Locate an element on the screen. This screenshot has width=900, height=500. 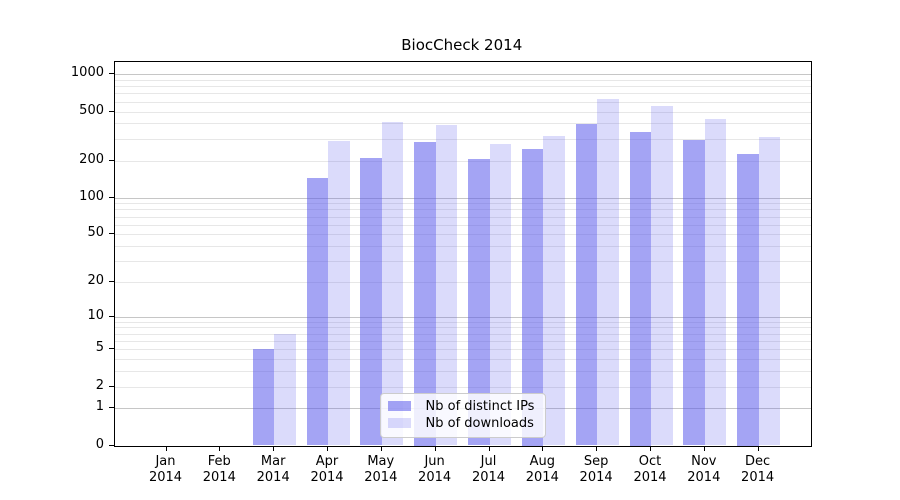
bar-distinct-ips-jul is located at coordinates (479, 302).